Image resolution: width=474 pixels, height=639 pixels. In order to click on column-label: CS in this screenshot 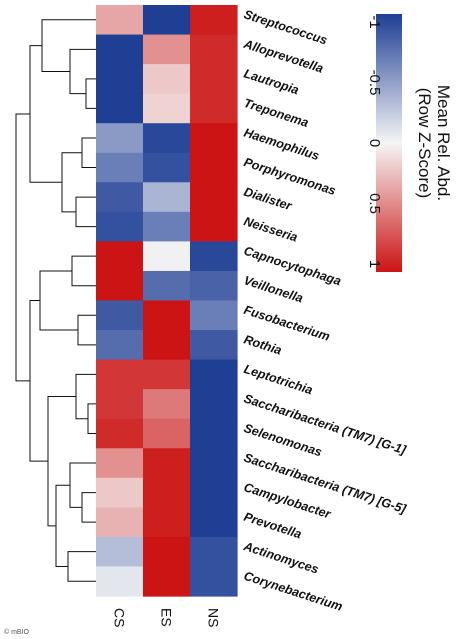, I will do `click(120, 617)`.